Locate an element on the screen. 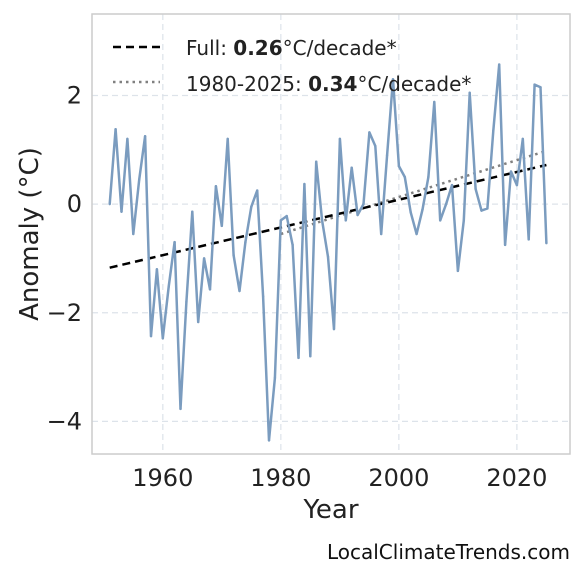 Image resolution: width=585 pixels, height=580 pixels. data-point-2002 is located at coordinates (410, 212).